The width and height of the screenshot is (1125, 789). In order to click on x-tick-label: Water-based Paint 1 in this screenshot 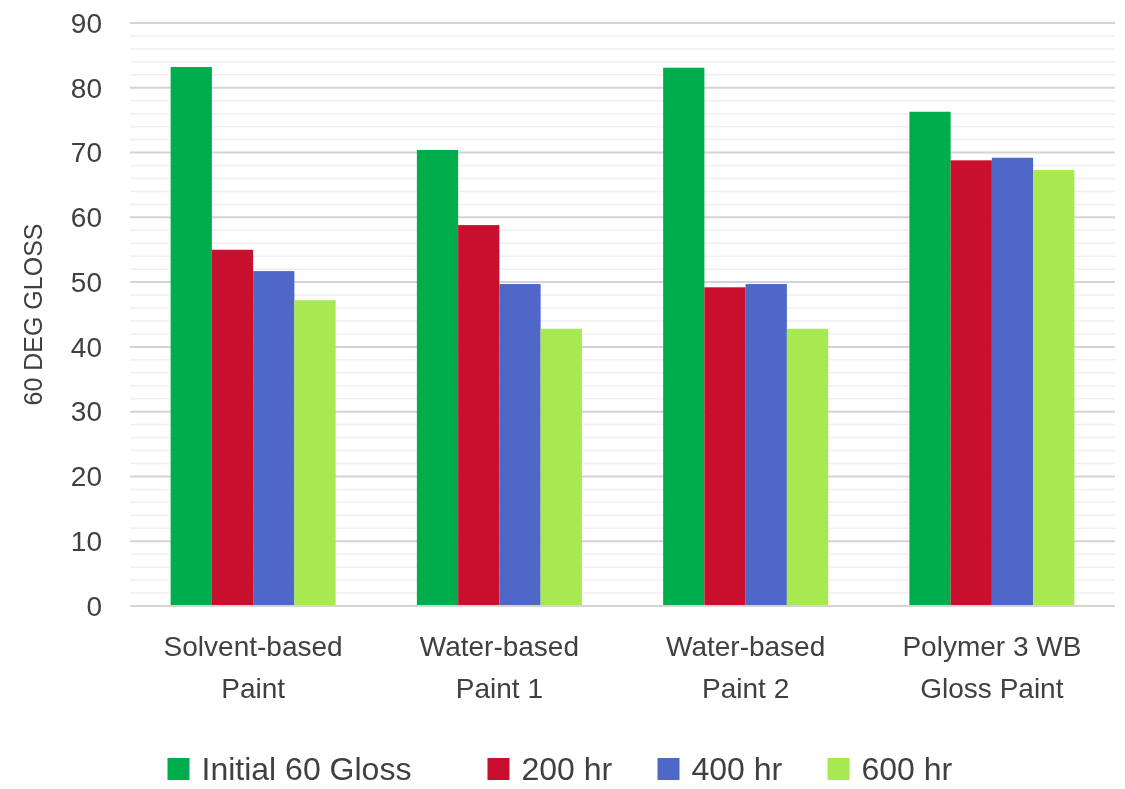, I will do `click(499, 667)`.